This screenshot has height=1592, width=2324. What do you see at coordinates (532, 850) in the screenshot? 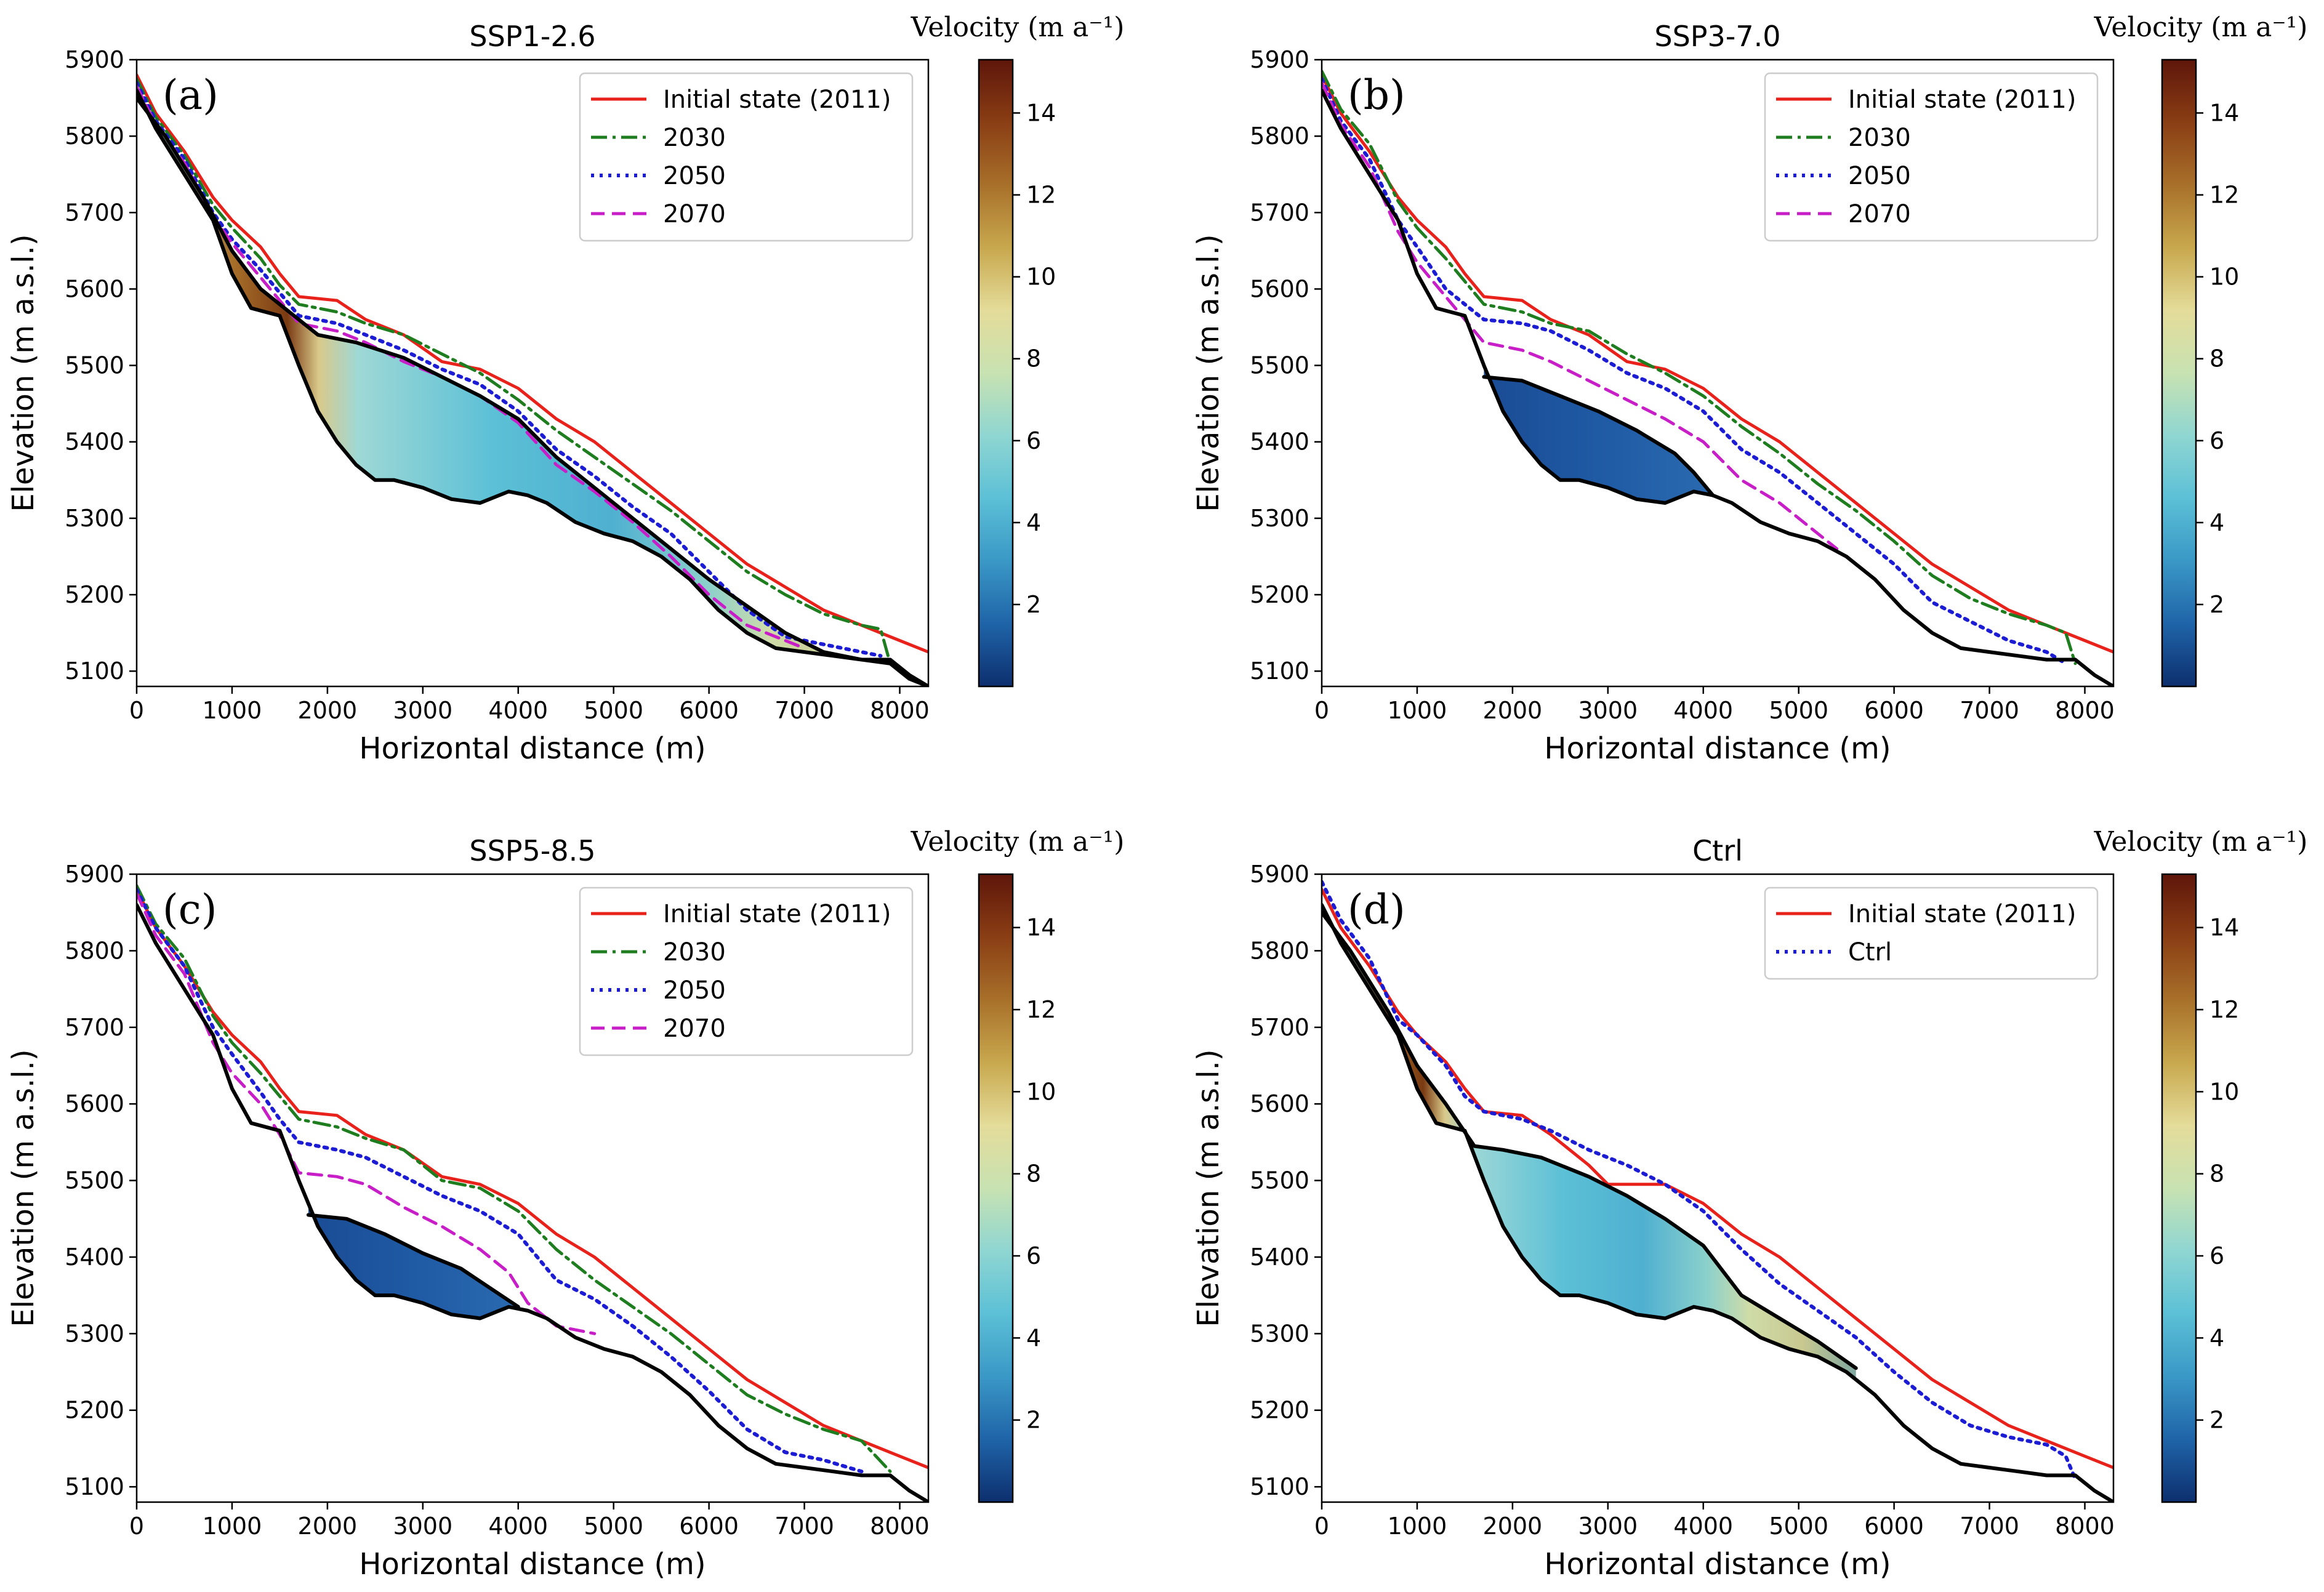
I see `panel-title: SSP5-8.5` at bounding box center [532, 850].